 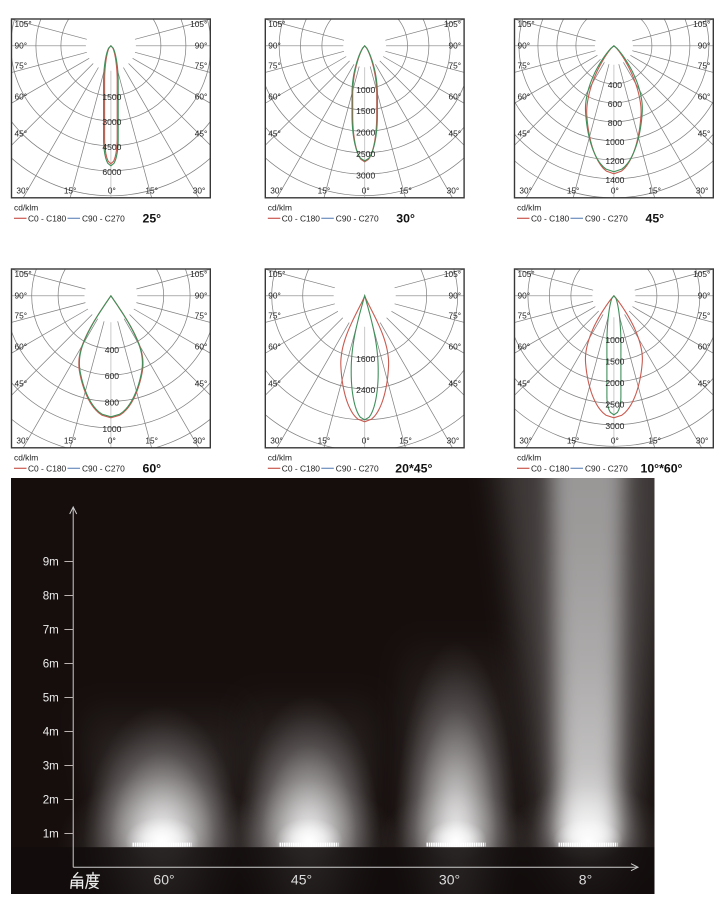 What do you see at coordinates (152, 218) in the screenshot?
I see `svg-text: 25°` at bounding box center [152, 218].